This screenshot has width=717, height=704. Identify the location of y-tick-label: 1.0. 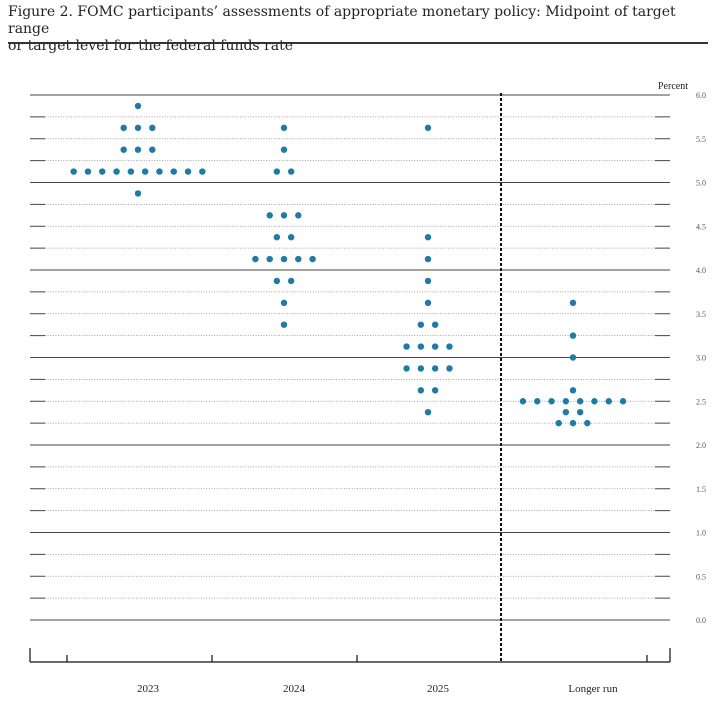
(701, 533).